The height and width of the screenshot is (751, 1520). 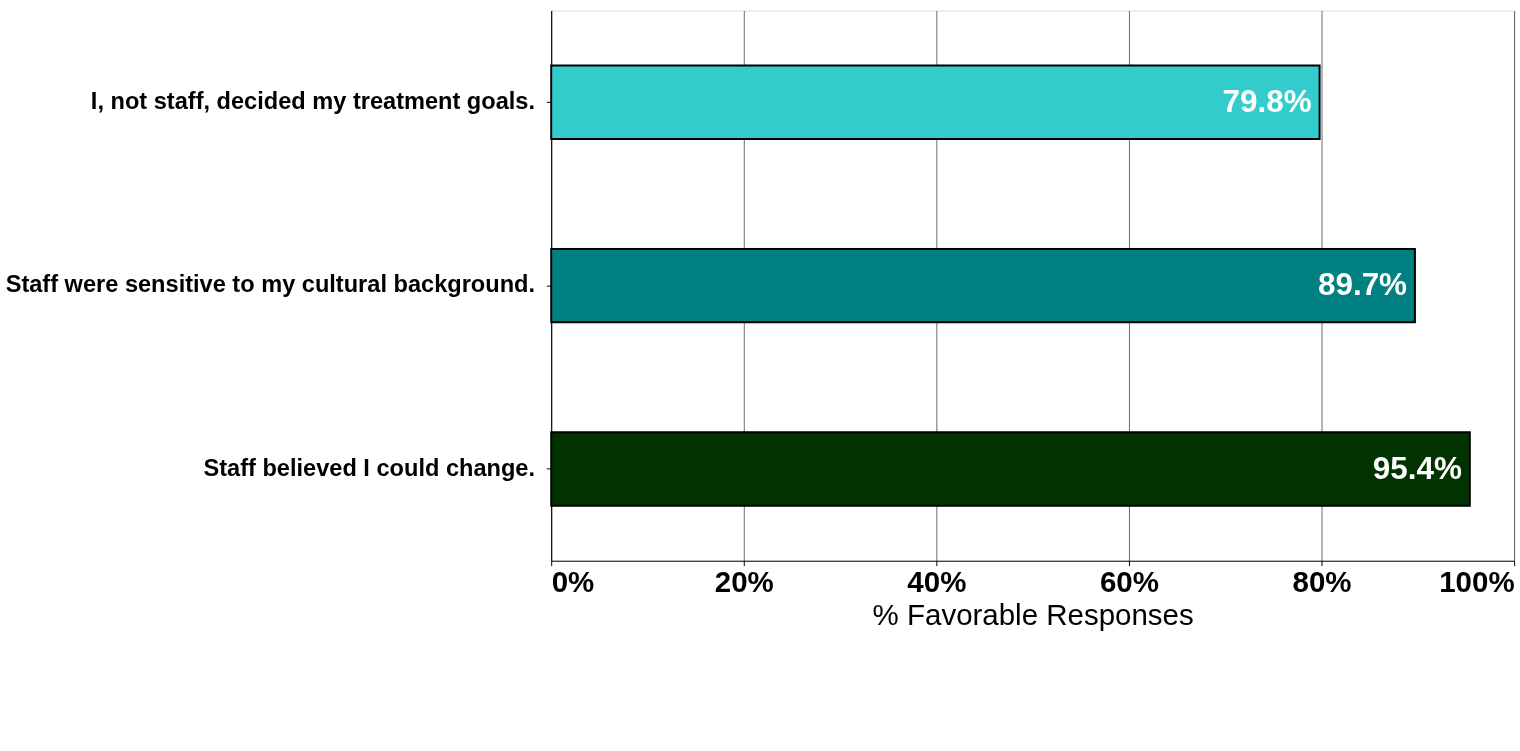 I want to click on x-tick-label: 20%, so click(x=744, y=581).